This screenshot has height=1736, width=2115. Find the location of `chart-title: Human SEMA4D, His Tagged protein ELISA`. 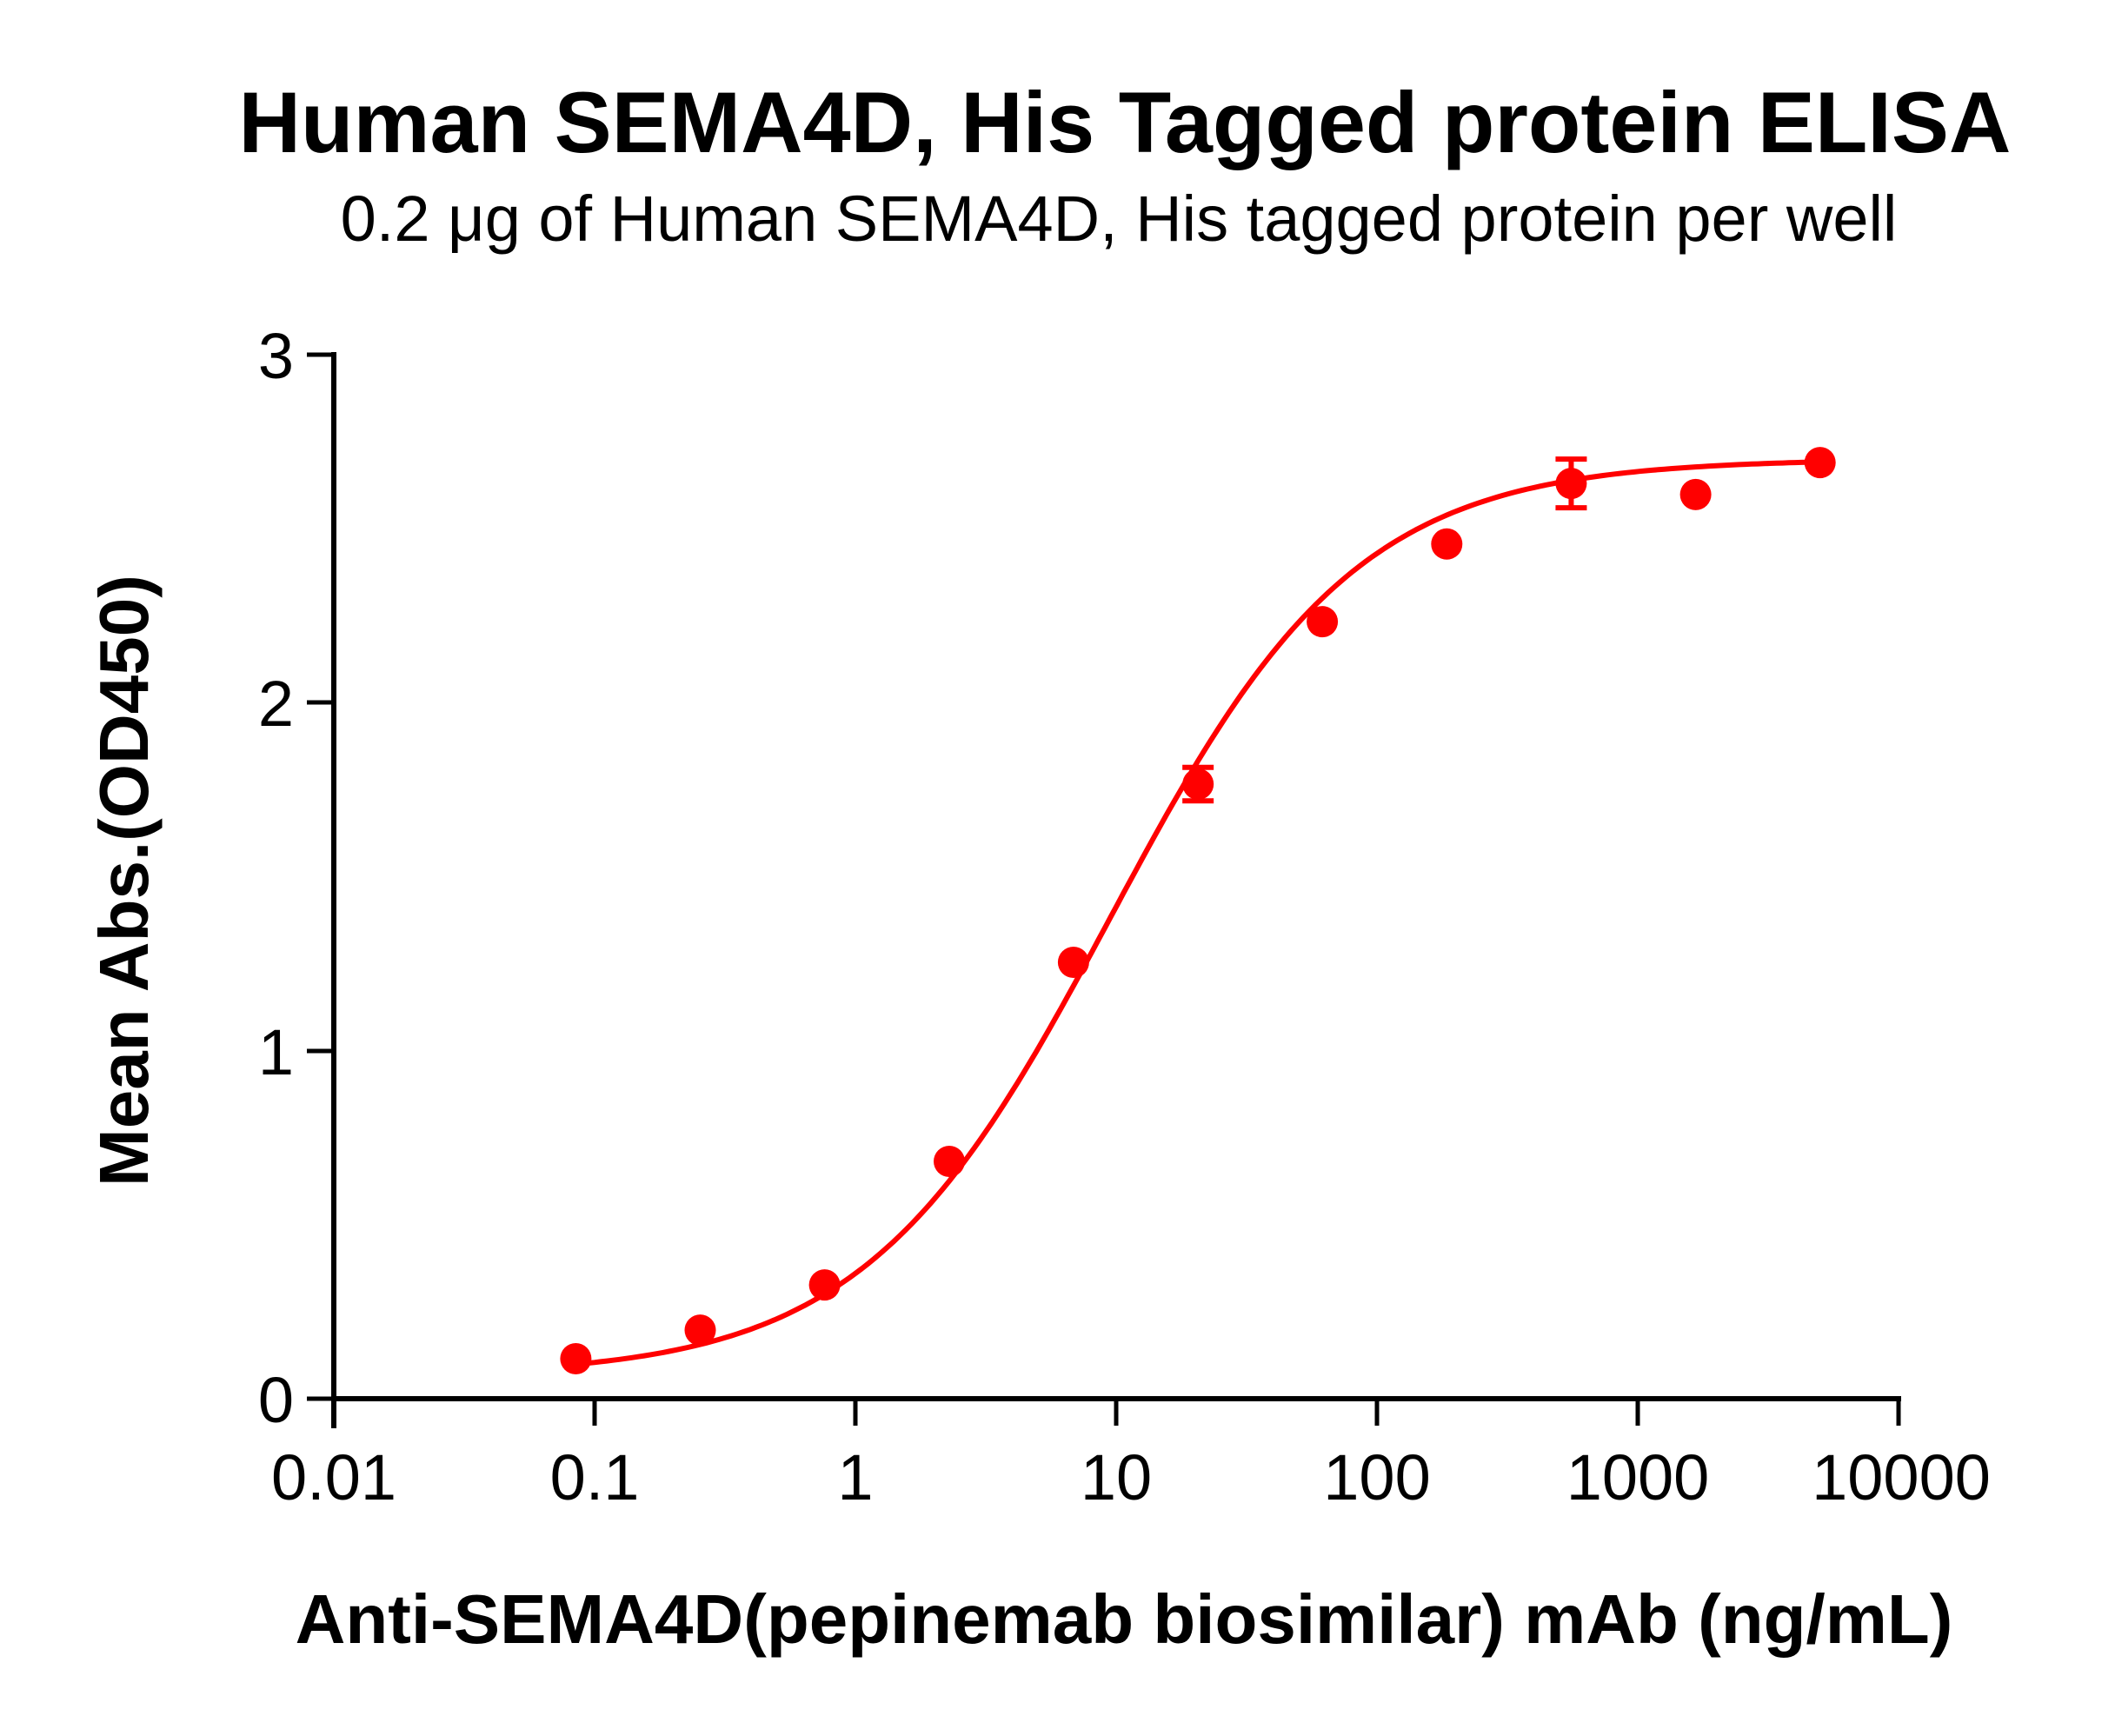

chart-title: Human SEMA4D, His Tagged protein ELISA is located at coordinates (1125, 122).